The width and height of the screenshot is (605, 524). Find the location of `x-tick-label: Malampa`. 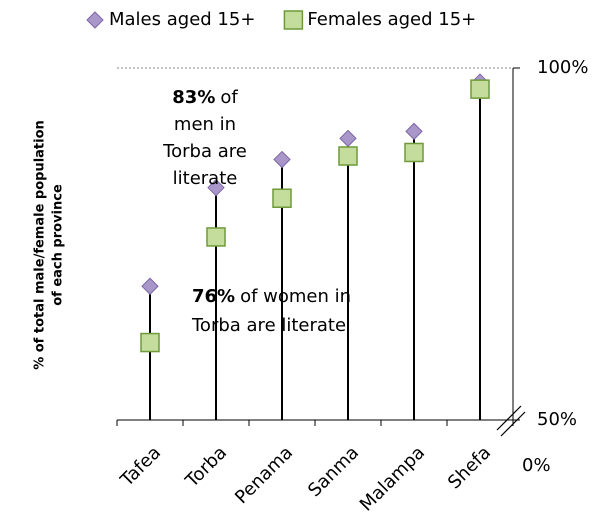

x-tick-label: Malampa is located at coordinates (392, 478).